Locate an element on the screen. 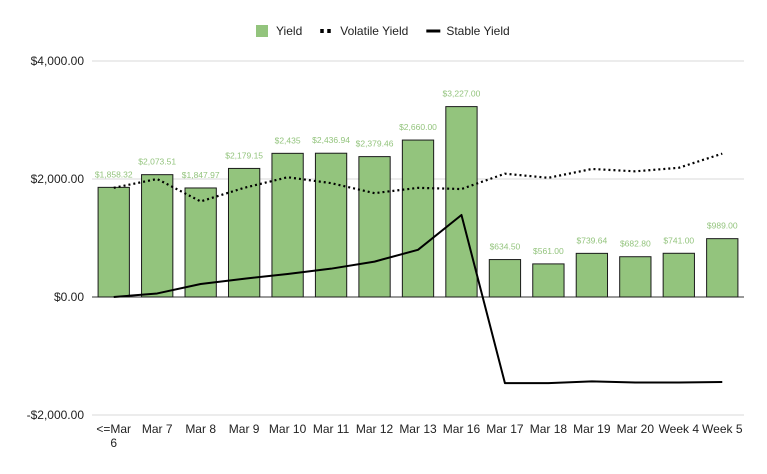 This screenshot has width=767, height=474. x-tick-label: Week 4 is located at coordinates (679, 429).